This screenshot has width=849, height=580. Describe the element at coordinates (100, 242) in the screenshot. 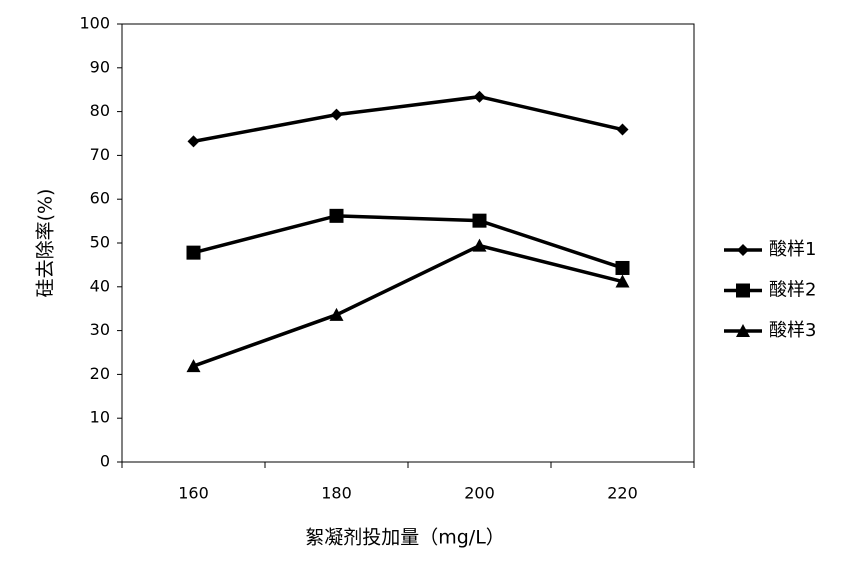

I see `y-tick-label: 50` at that location.